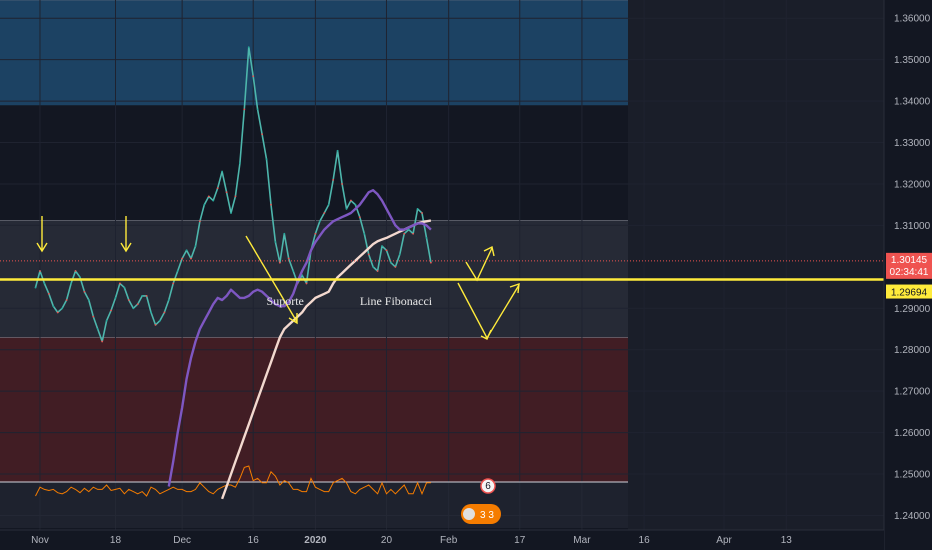  What do you see at coordinates (912, 350) in the screenshot?
I see `price-tick-label: 1.28000` at bounding box center [912, 350].